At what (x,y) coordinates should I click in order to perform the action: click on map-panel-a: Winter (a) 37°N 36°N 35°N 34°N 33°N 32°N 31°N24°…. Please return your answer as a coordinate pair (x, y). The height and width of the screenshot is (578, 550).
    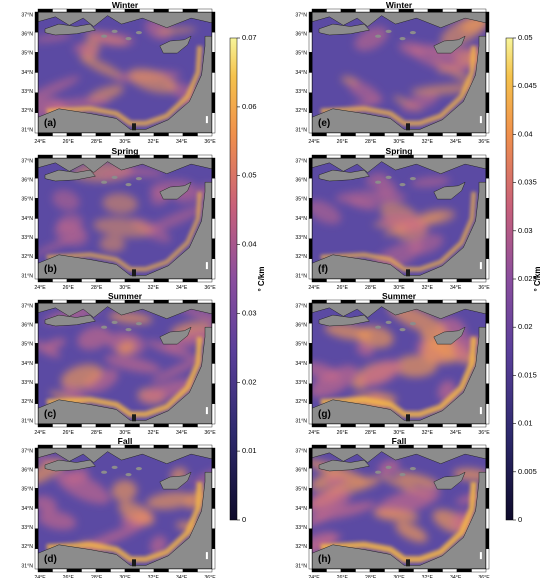
    Looking at the image, I should click on (118, 72).